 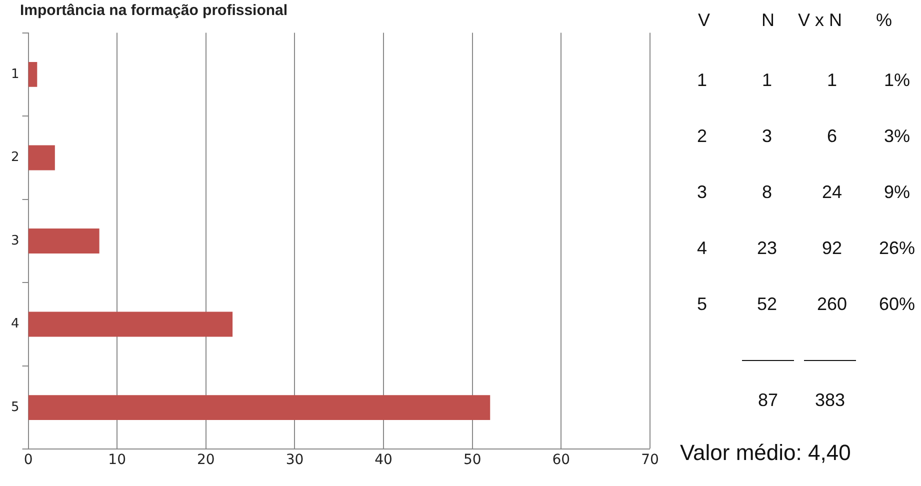 I want to click on text: 383, so click(x=830, y=400).